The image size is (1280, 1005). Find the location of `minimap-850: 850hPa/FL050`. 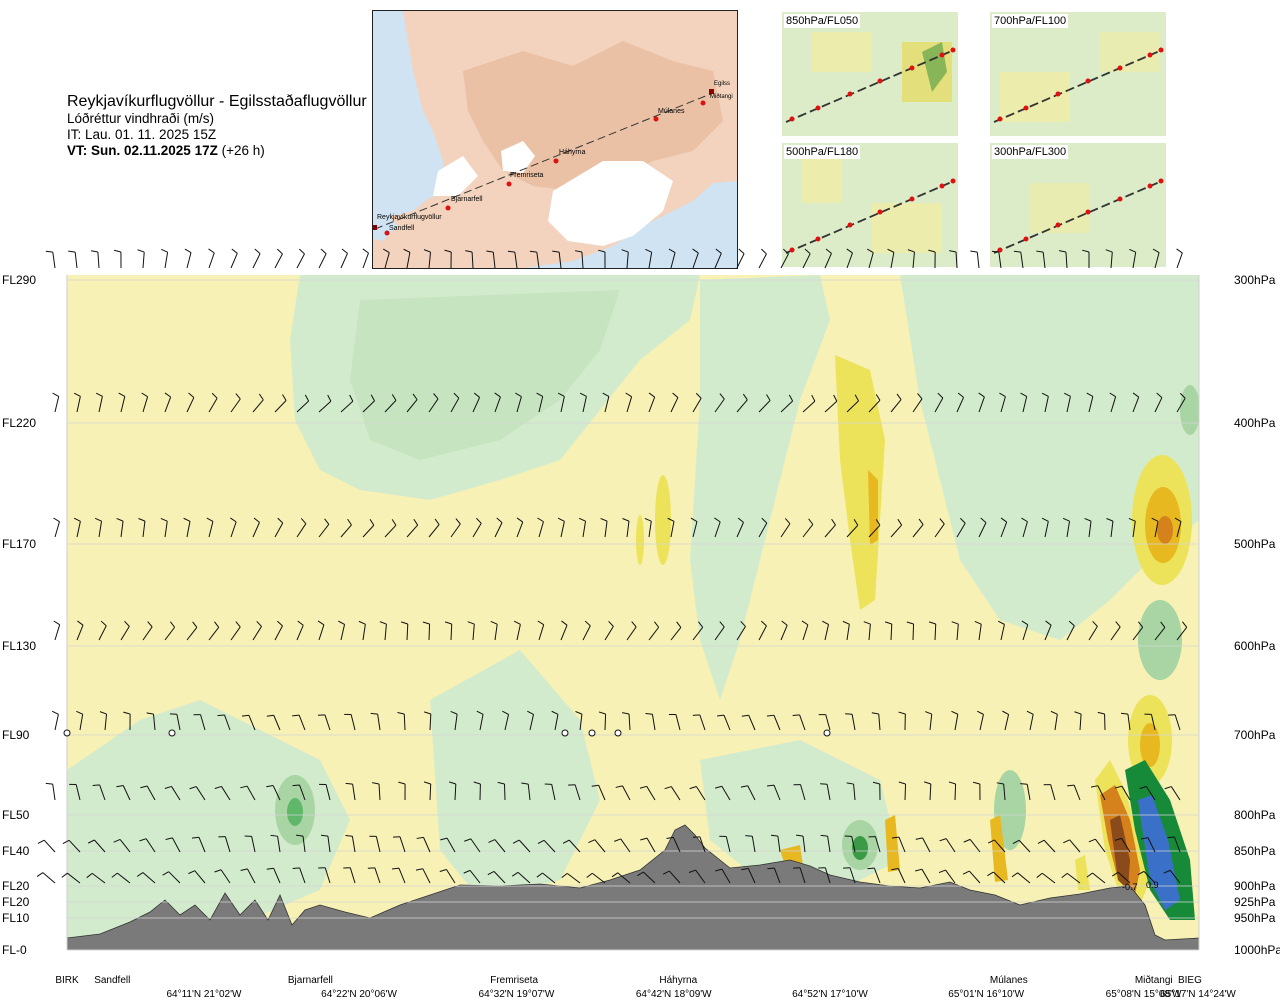

minimap-850: 850hPa/FL050 is located at coordinates (870, 74).